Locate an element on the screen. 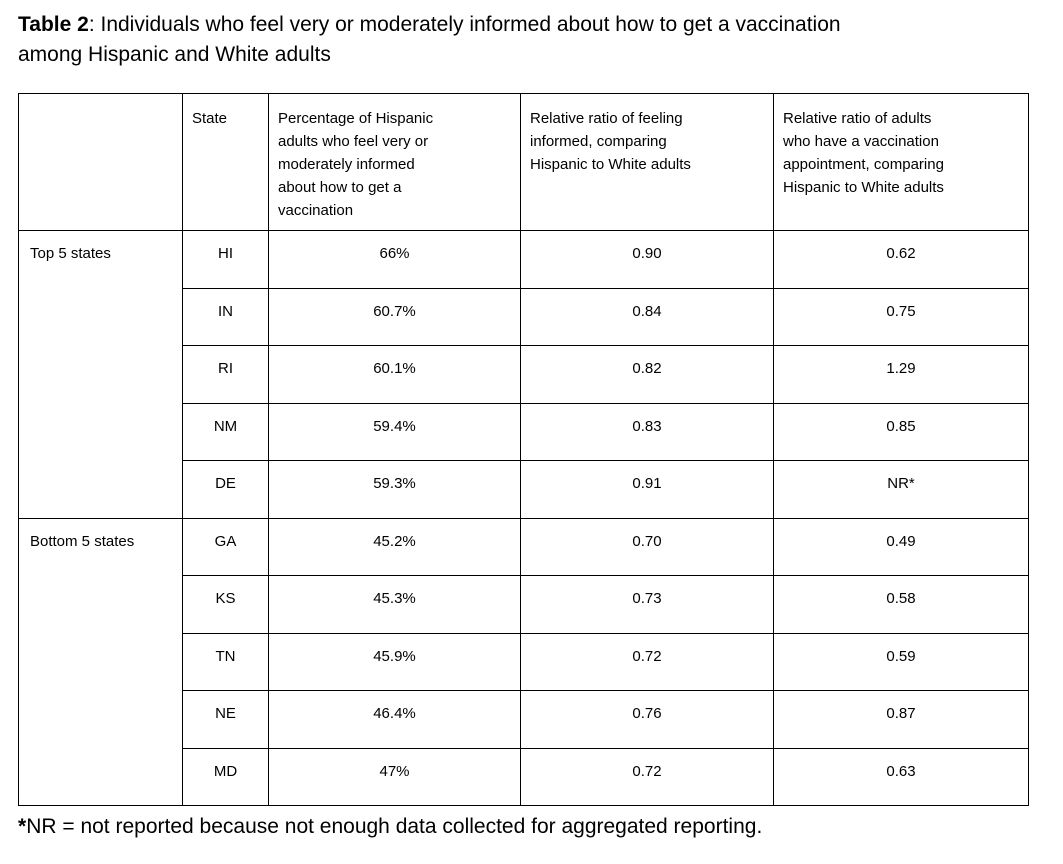 The height and width of the screenshot is (864, 1063). column-header-group is located at coordinates (100, 162).